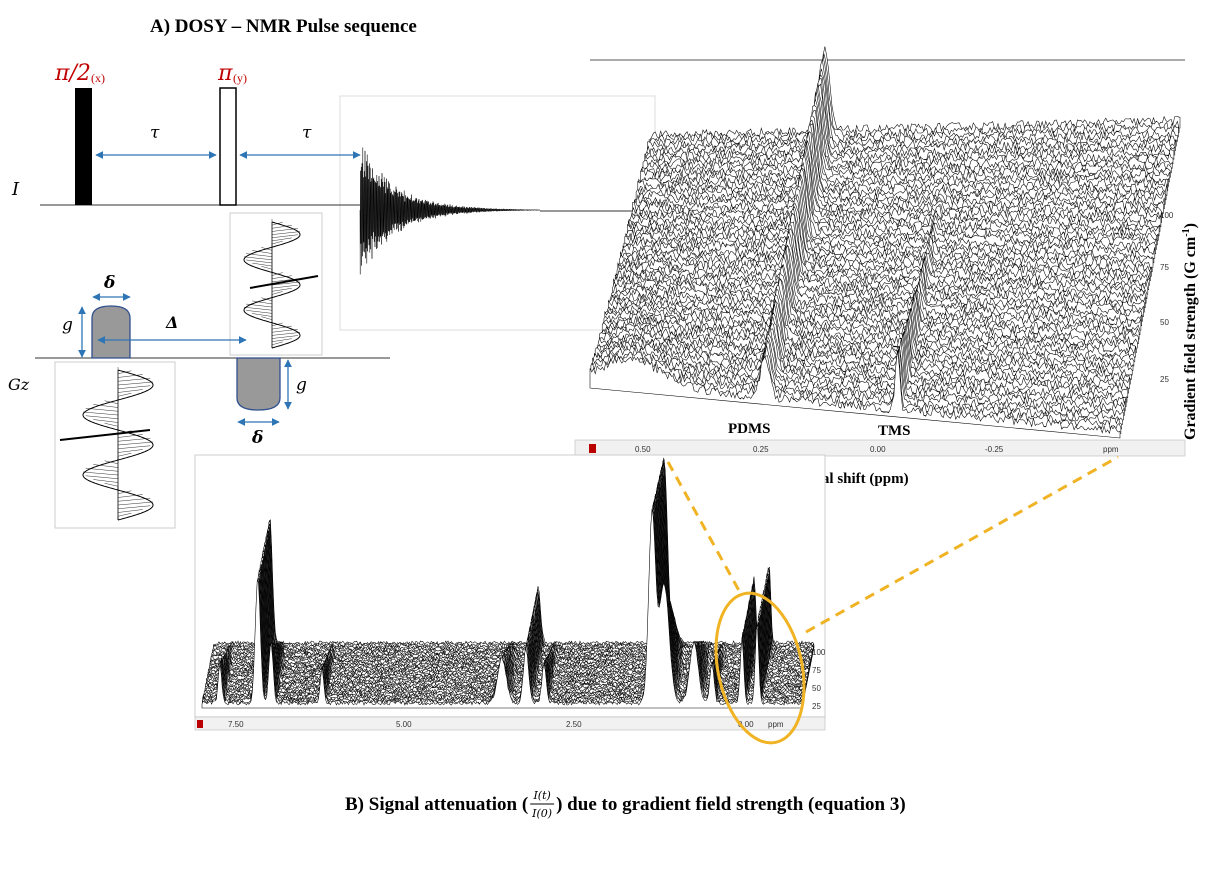 The height and width of the screenshot is (879, 1206). I want to click on x-tick-label: 0.00, so click(878, 449).